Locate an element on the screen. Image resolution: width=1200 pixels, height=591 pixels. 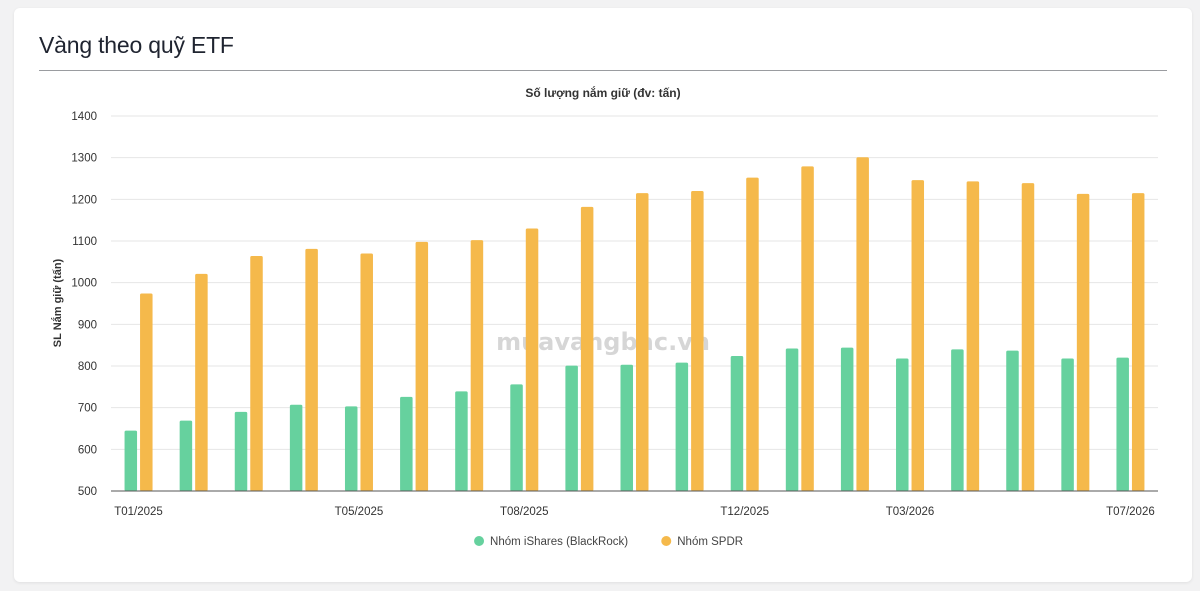
card-title: Vàng theo quỹ ETF is located at coordinates (136, 45).